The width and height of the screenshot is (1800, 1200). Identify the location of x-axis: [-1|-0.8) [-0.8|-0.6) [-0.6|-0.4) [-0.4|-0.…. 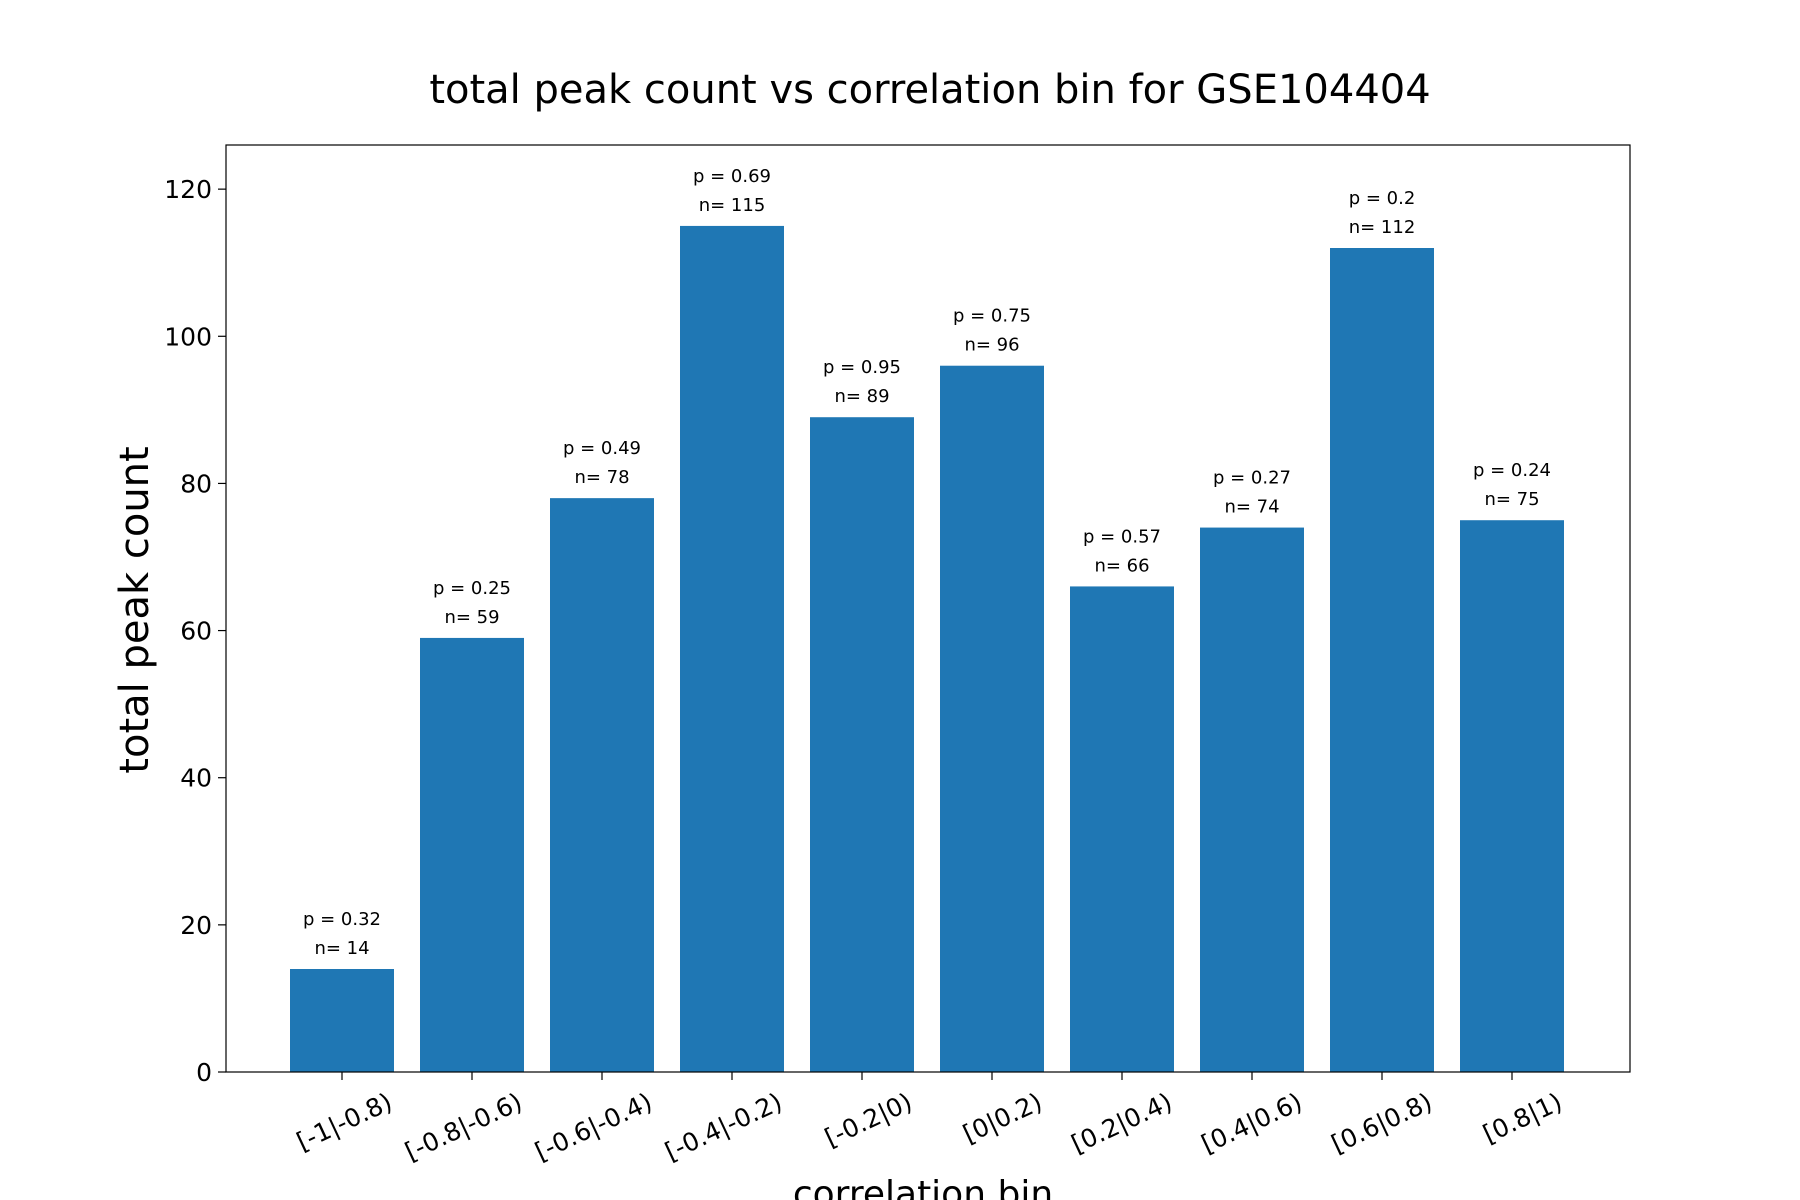
(929, 1119).